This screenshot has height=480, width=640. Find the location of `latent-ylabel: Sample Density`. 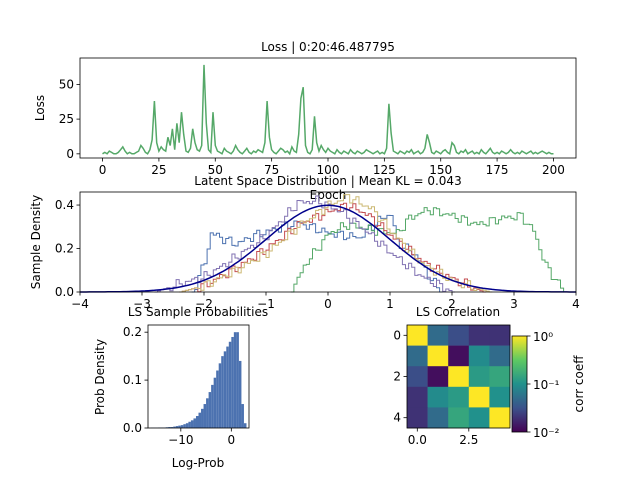

latent-ylabel: Sample Density is located at coordinates (36, 242).